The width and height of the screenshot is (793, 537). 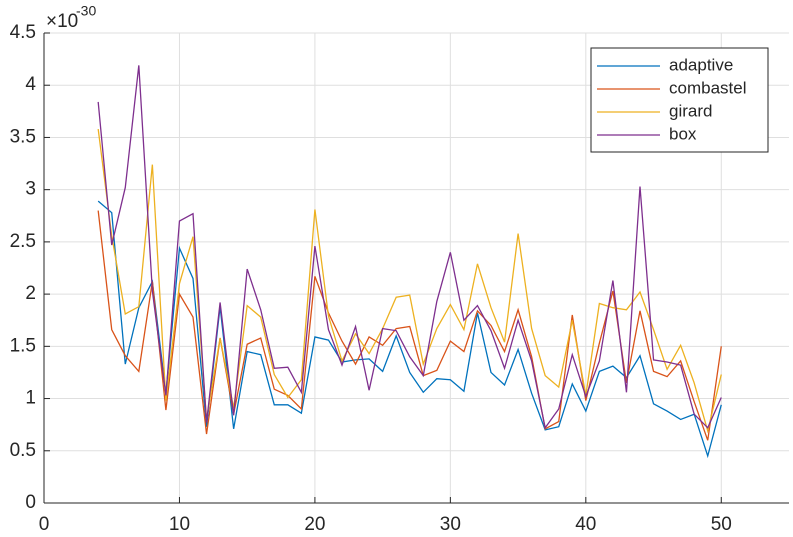 I want to click on y-tick-label: 1.5, so click(x=23, y=345).